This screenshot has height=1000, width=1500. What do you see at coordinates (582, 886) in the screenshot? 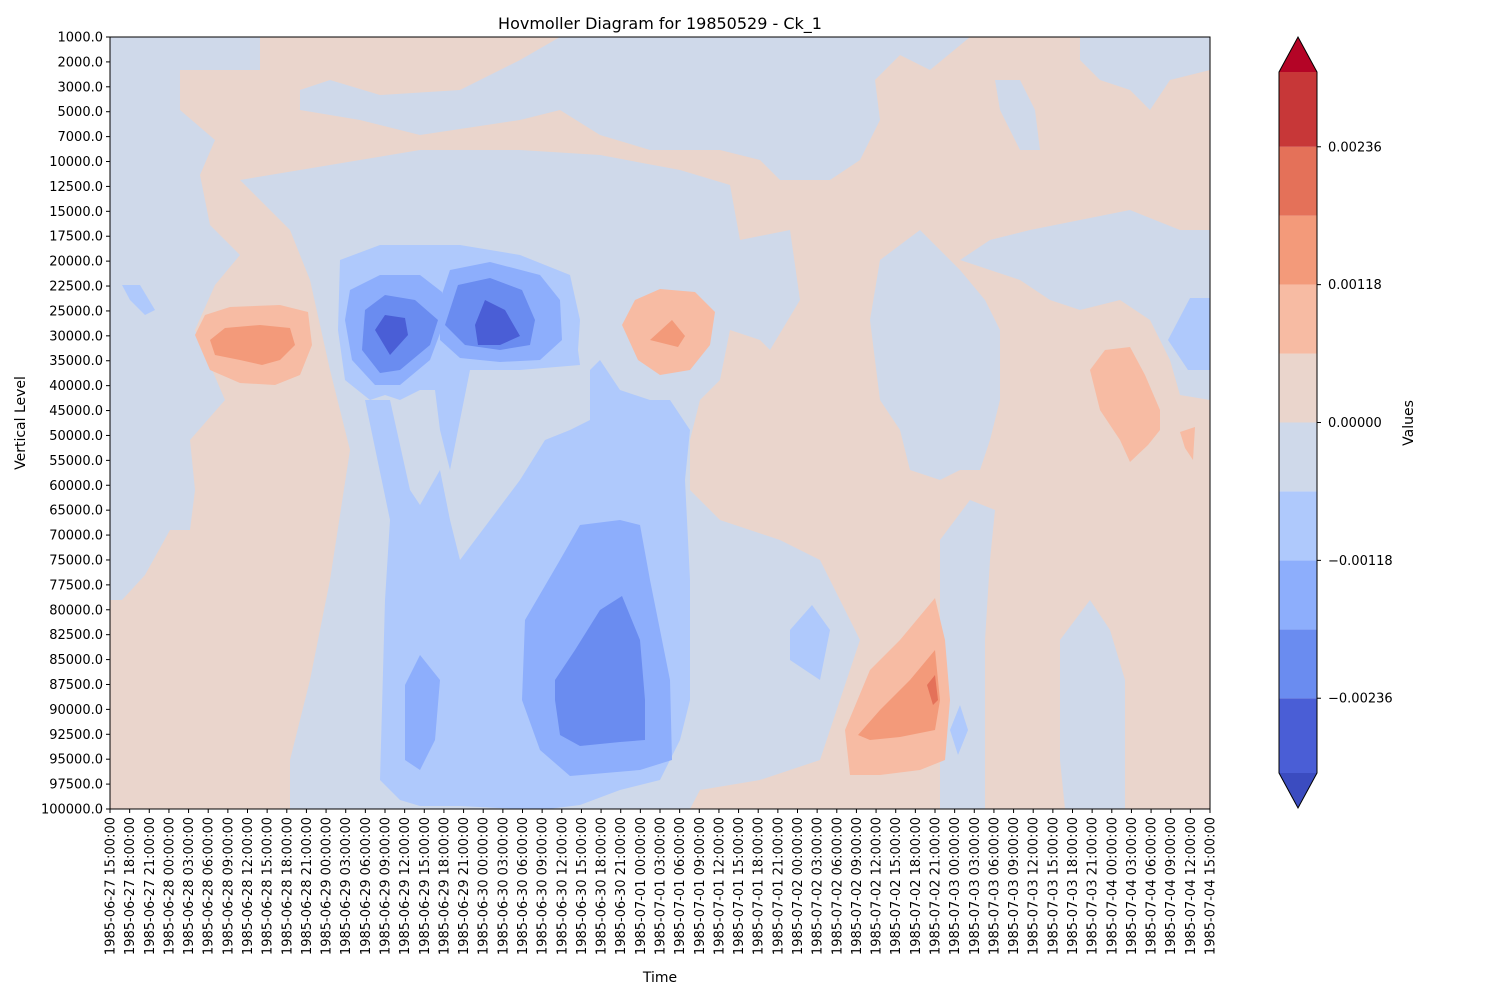
I see `x-tick-label: 1985-06-30 15:00:00` at bounding box center [582, 886].